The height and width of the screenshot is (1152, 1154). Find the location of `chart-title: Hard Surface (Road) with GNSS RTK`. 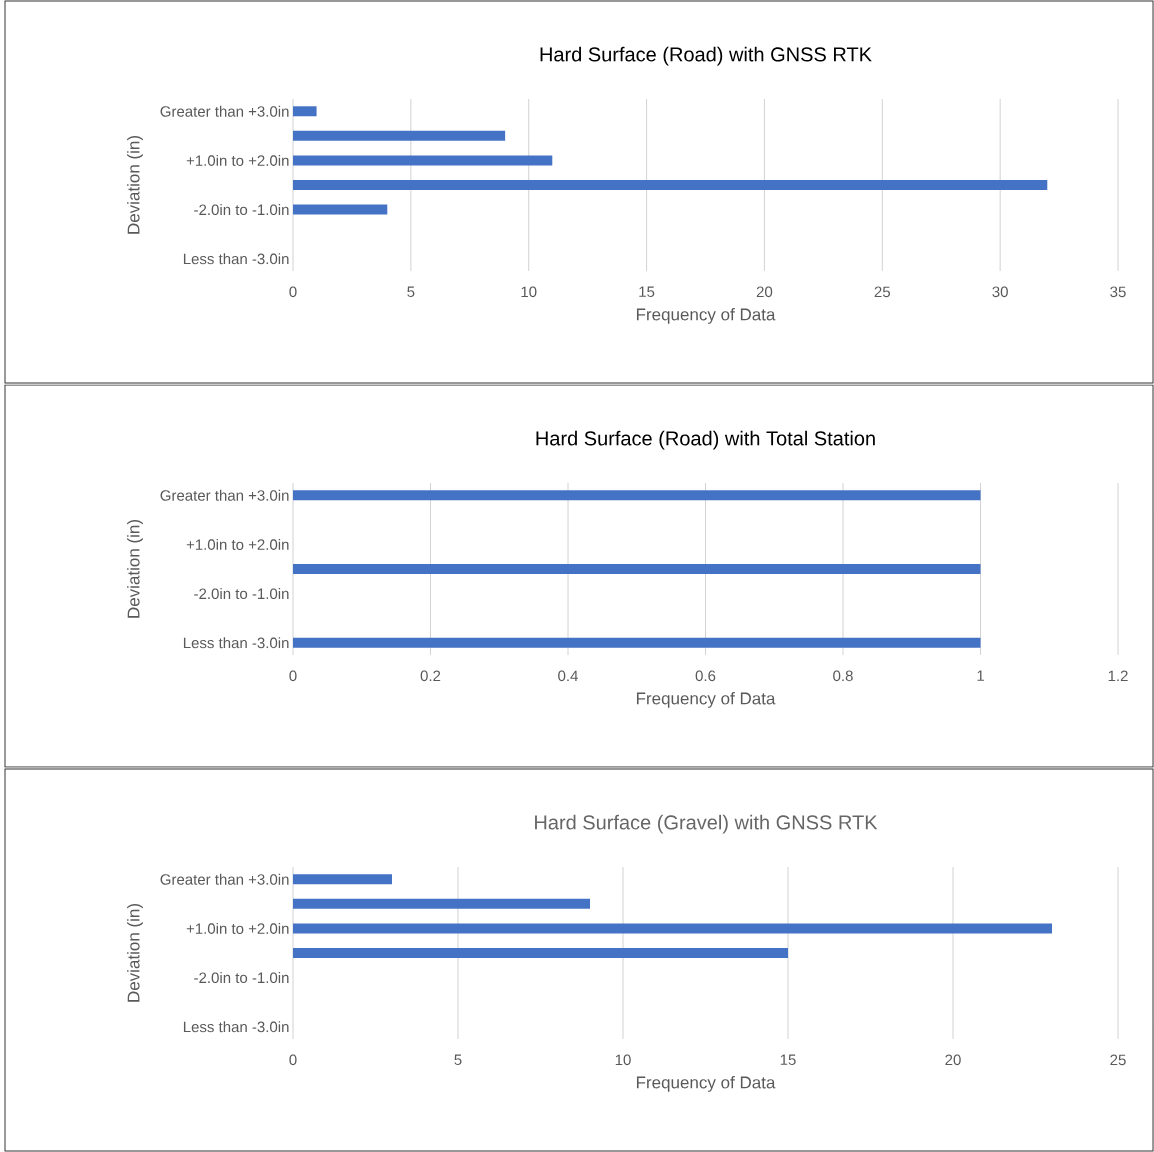

chart-title: Hard Surface (Road) with GNSS RTK is located at coordinates (706, 56).